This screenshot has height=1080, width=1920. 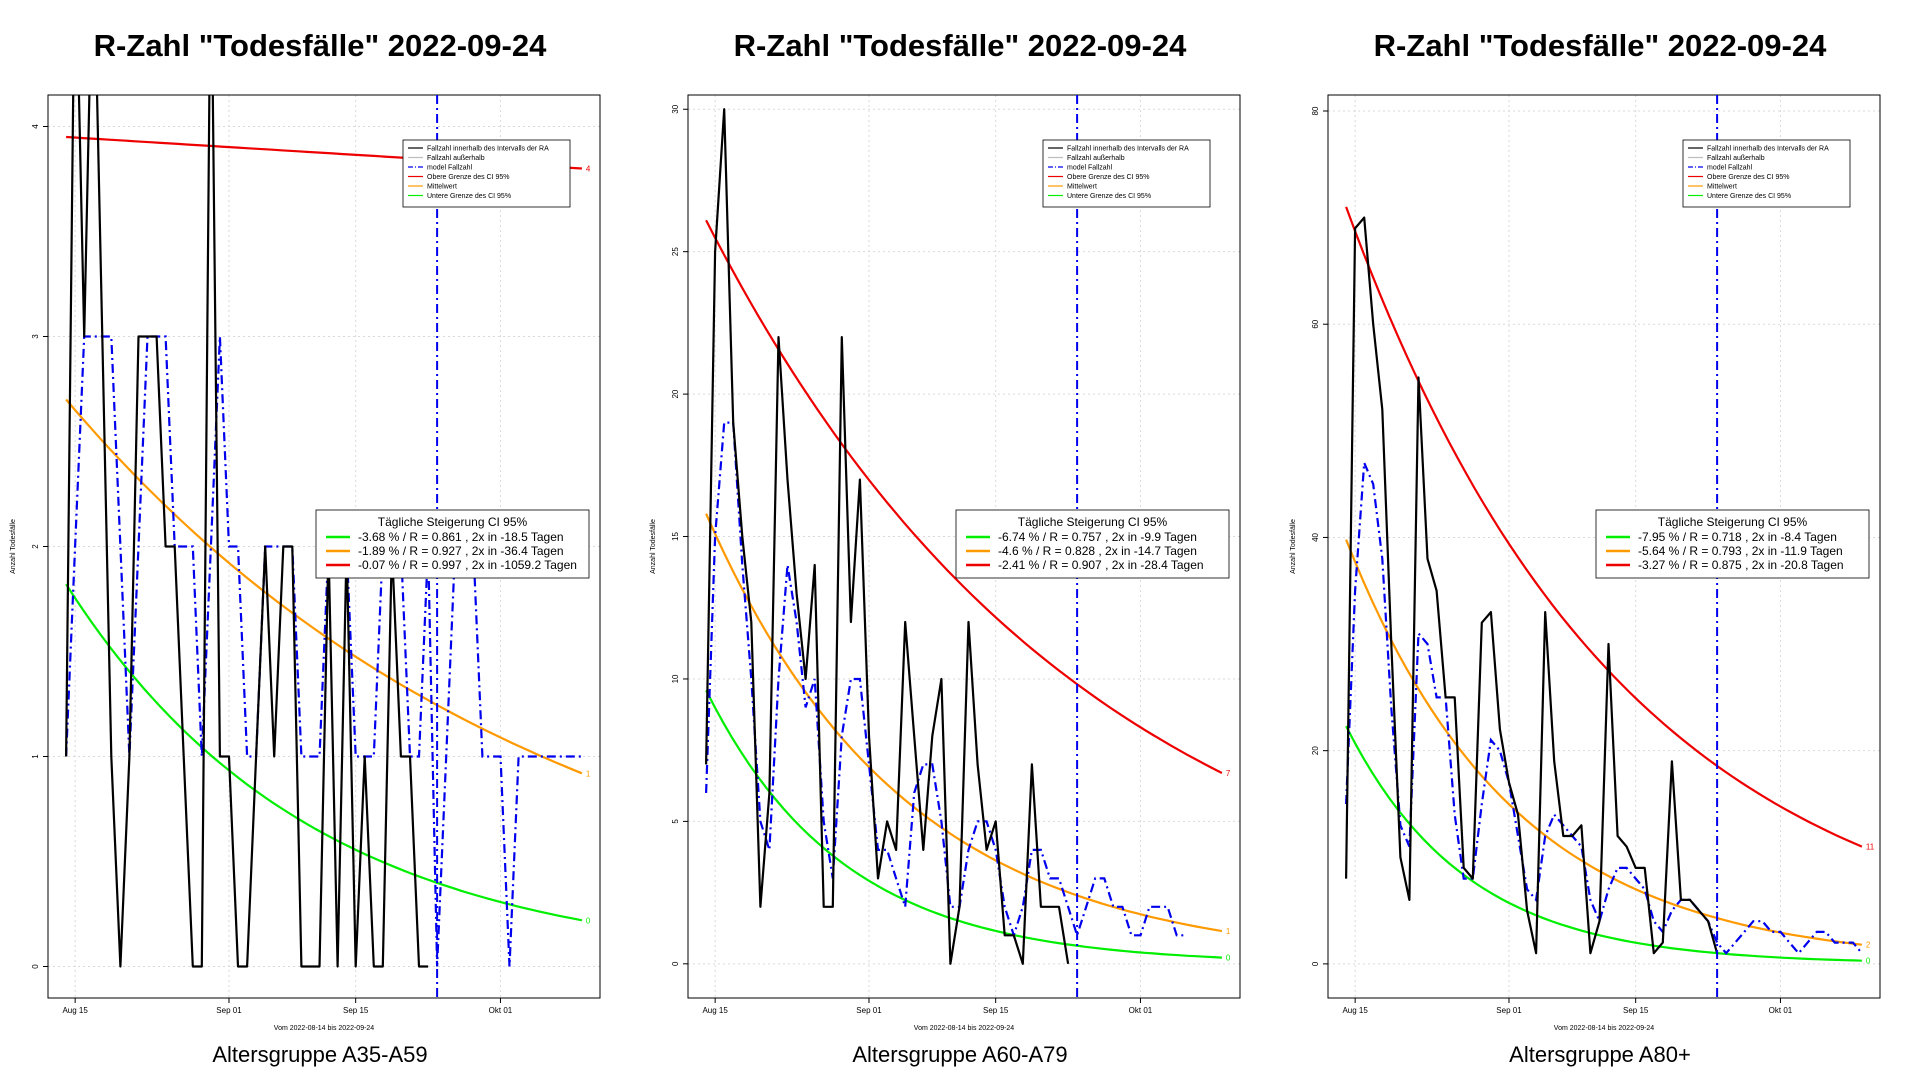 I want to click on growth-legend-label: -2.41 % / R = 0.907 , 2x in -28.4 Tagen, so click(x=1101, y=565).